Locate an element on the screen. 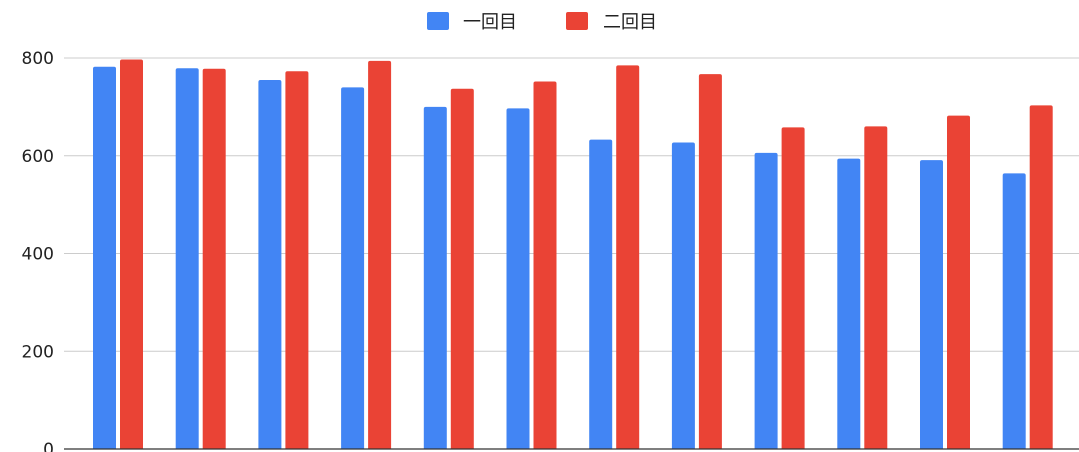  legend-label: 一回目 is located at coordinates (490, 22).